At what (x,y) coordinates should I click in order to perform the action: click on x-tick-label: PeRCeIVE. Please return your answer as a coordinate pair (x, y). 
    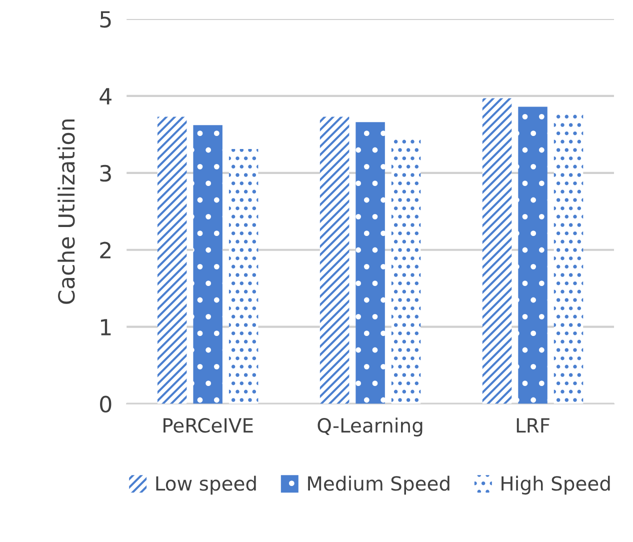
    Looking at the image, I should click on (208, 425).